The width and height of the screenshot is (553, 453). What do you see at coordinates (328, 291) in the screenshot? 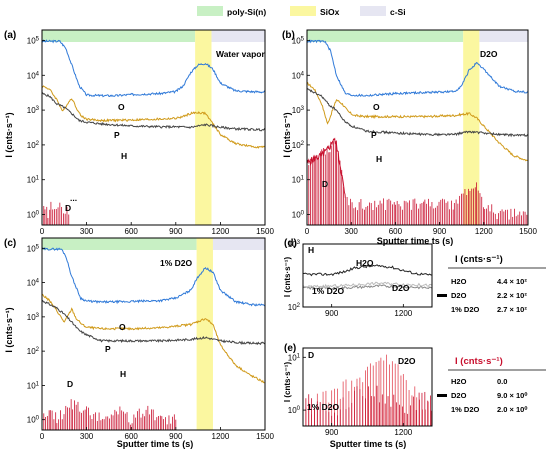
I see `label-1pct-d: 1% D2O` at bounding box center [328, 291].